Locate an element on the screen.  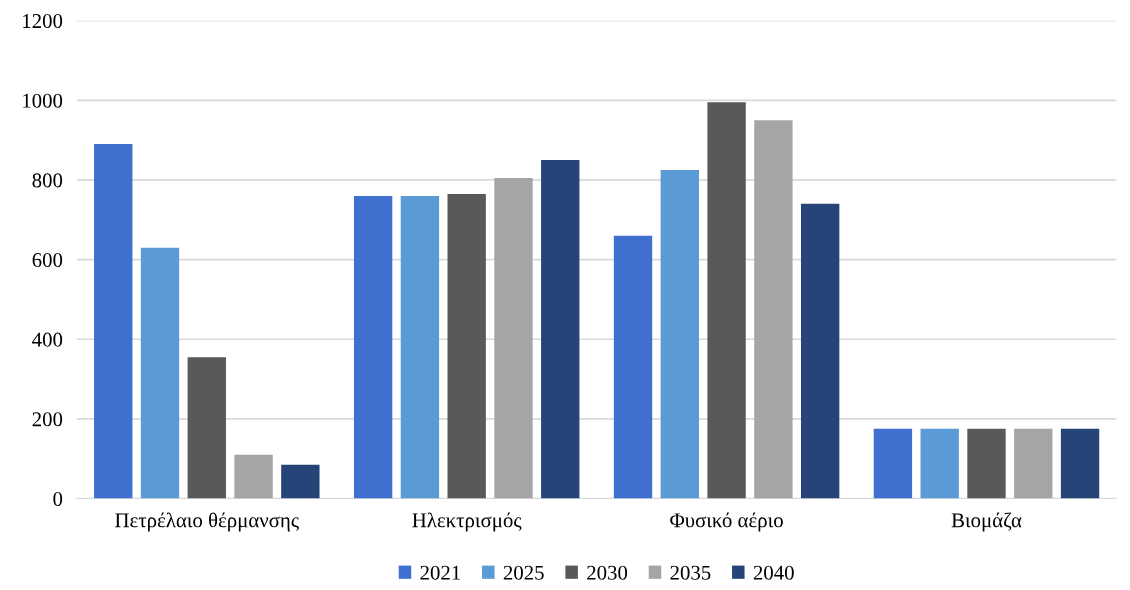
y-tick-label: 1200 is located at coordinates (43, 21).